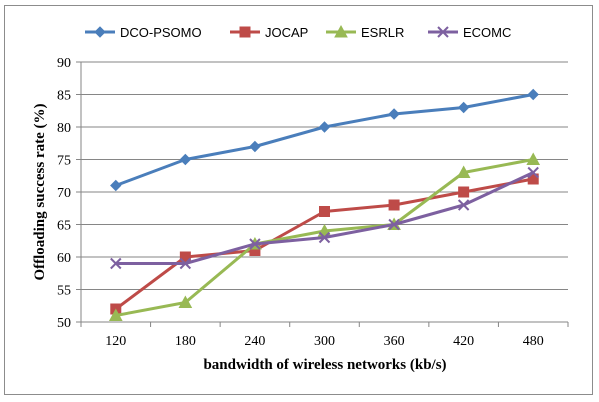 The width and height of the screenshot is (599, 402). Describe the element at coordinates (64, 291) in the screenshot. I see `y-tick-label: 55` at that location.